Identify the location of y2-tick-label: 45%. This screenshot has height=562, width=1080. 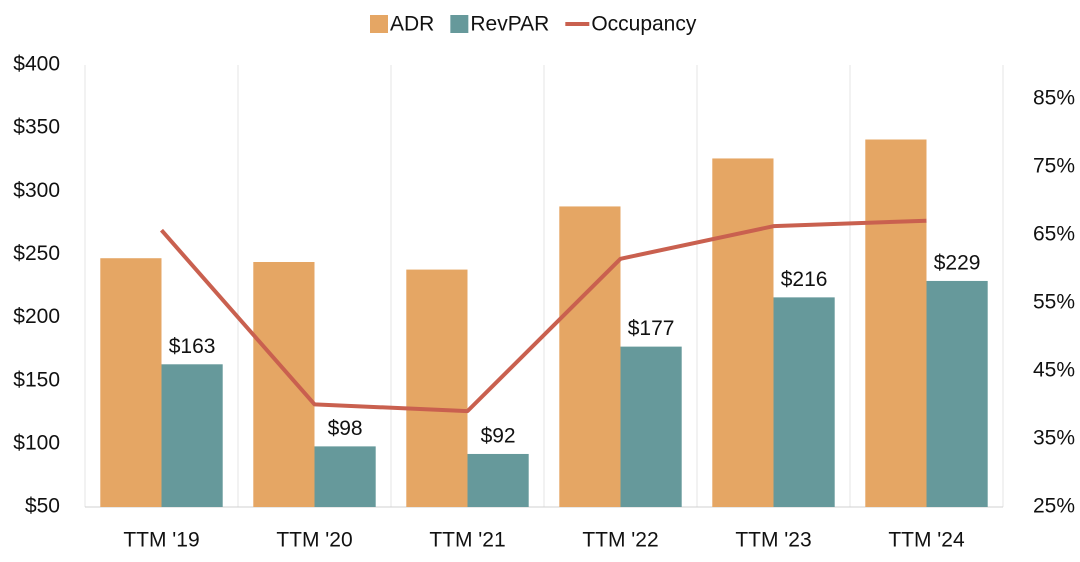
(1054, 370).